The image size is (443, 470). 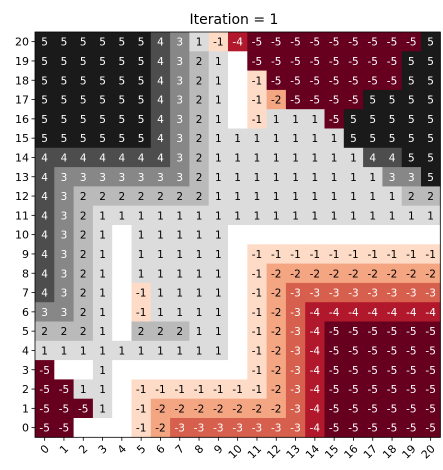 What do you see at coordinates (25, 389) in the screenshot?
I see `y-tick-label: 2` at bounding box center [25, 389].